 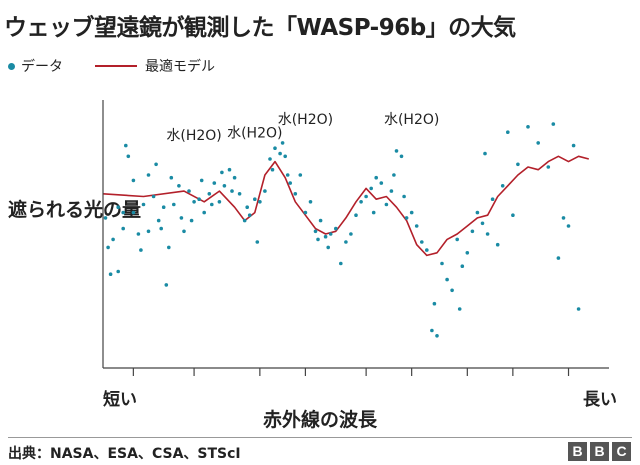 What do you see at coordinates (621, 451) in the screenshot?
I see `bbc-logo-letter: C` at bounding box center [621, 451].